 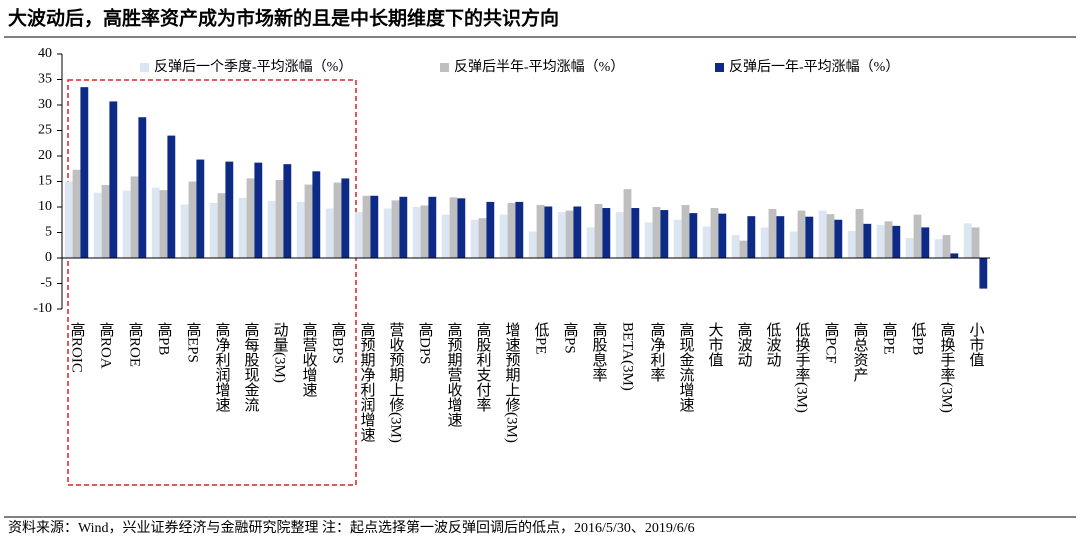 I want to click on y-tick-label: -5, so click(x=46, y=283).